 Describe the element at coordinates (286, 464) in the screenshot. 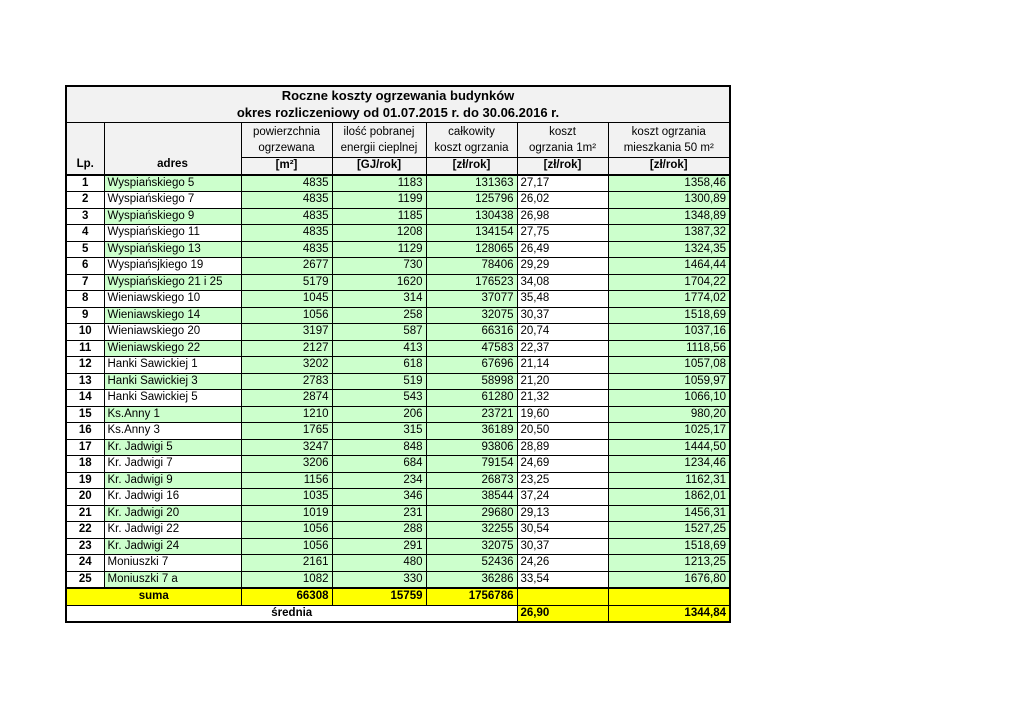

I see `cell-area: 3206` at that location.